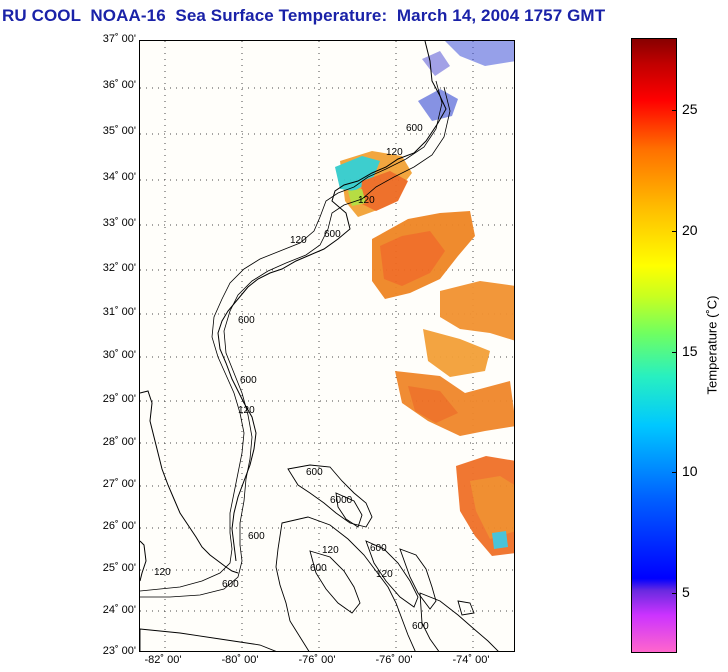 The width and height of the screenshot is (728, 672). I want to click on lat-label: 31˚ 00', so click(119, 312).